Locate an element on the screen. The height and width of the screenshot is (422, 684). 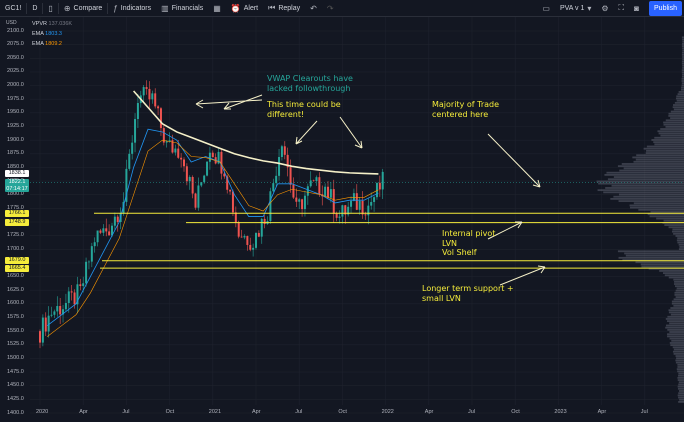
price-tick-label: 1500.0 is located at coordinates (15, 357).